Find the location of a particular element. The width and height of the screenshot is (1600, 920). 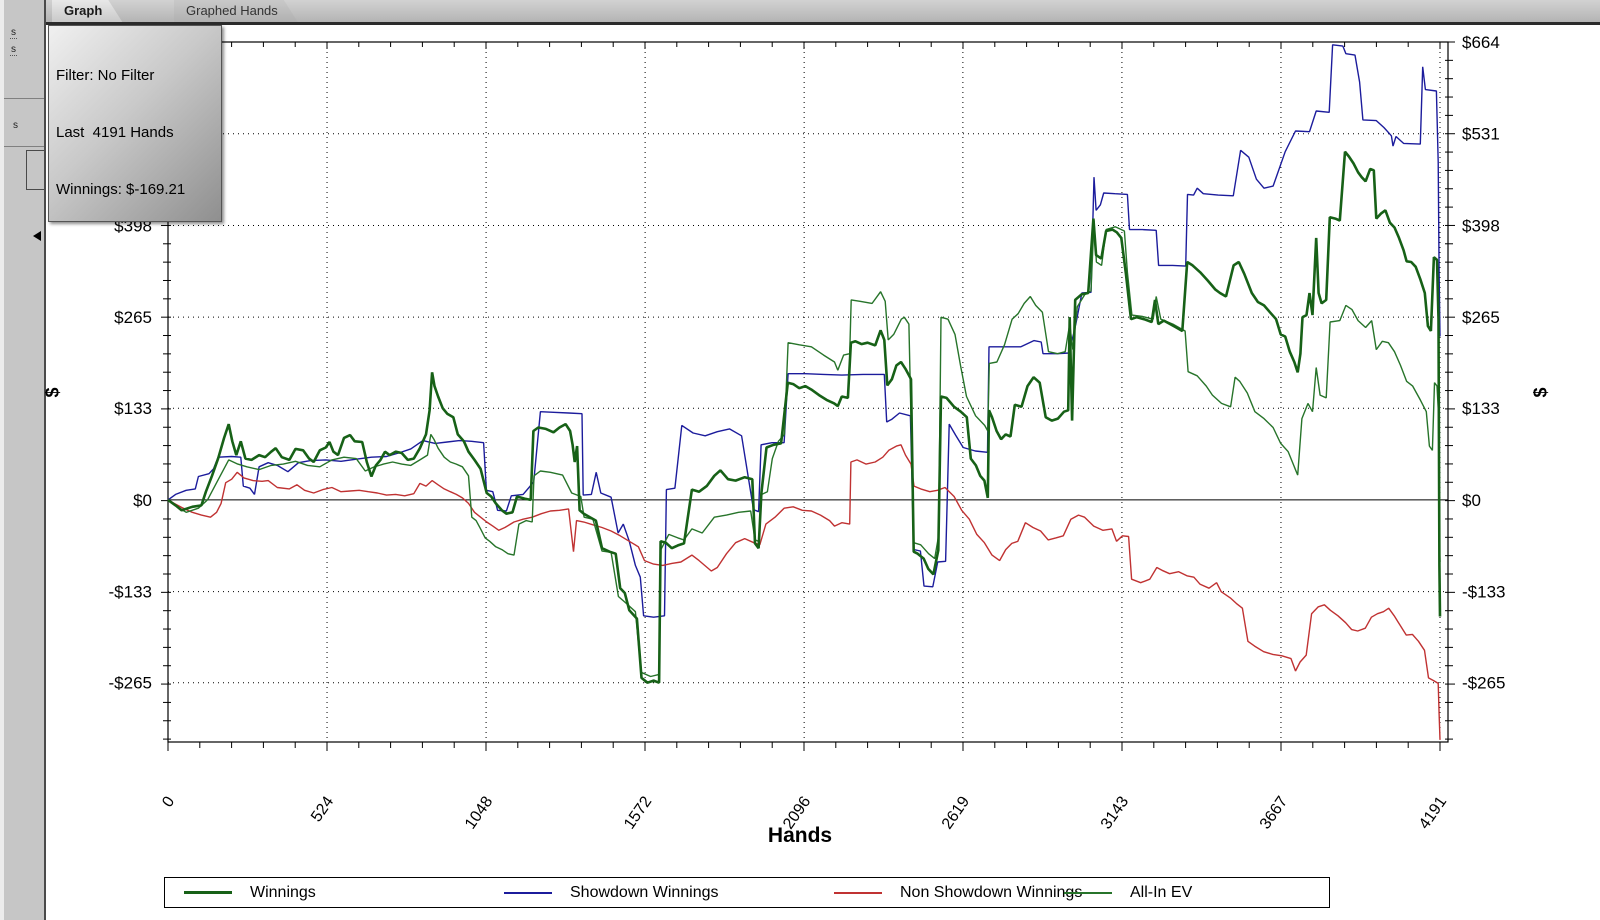

sidebar-sliver: s s s is located at coordinates (26, 460).